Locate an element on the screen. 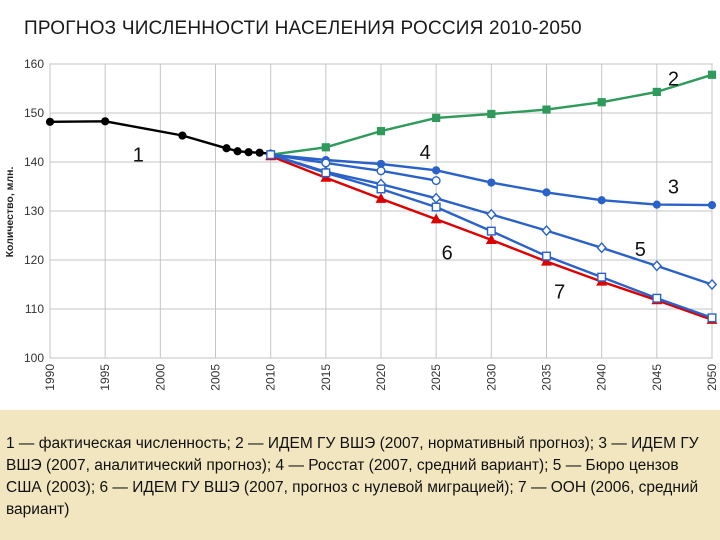  x-tick-label: 2000 is located at coordinates (160, 377).